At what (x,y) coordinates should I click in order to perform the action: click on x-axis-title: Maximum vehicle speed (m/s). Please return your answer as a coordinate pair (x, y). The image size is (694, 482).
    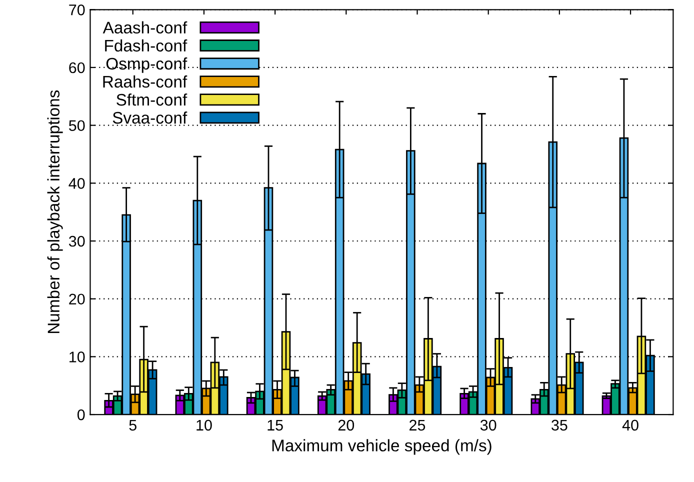
    Looking at the image, I should click on (382, 447).